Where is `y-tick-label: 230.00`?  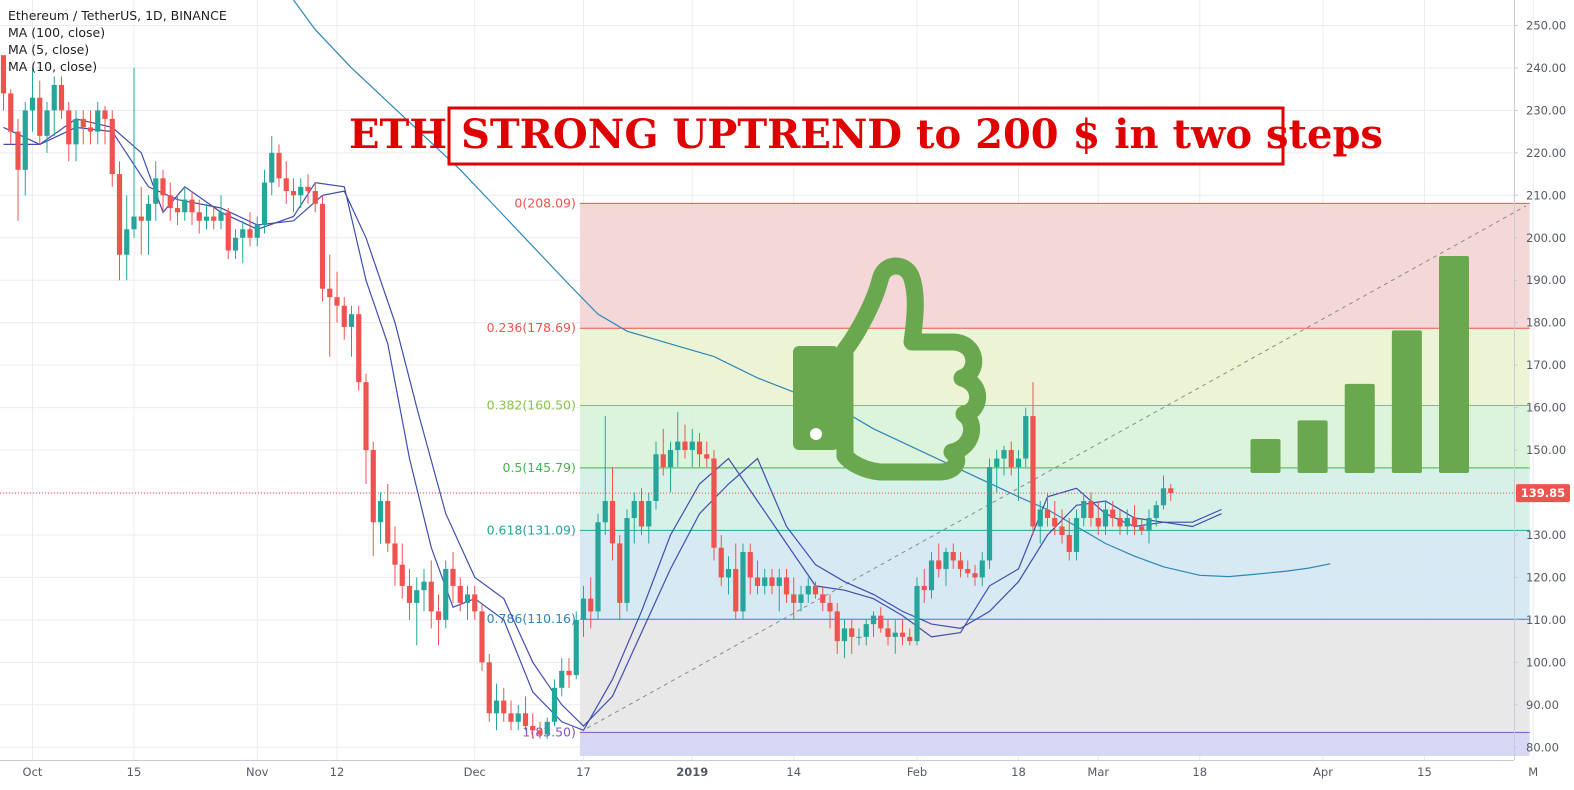 y-tick-label: 230.00 is located at coordinates (1546, 110).